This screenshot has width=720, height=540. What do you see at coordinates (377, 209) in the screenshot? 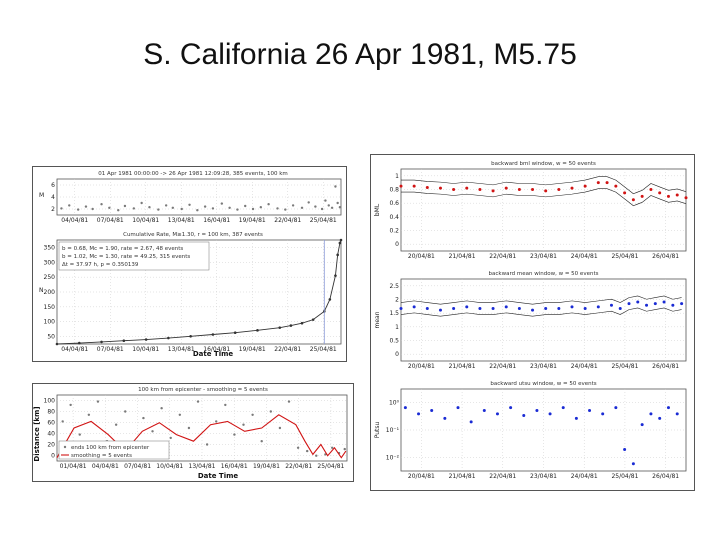
I see `panel-ylabel: bML` at bounding box center [377, 209].